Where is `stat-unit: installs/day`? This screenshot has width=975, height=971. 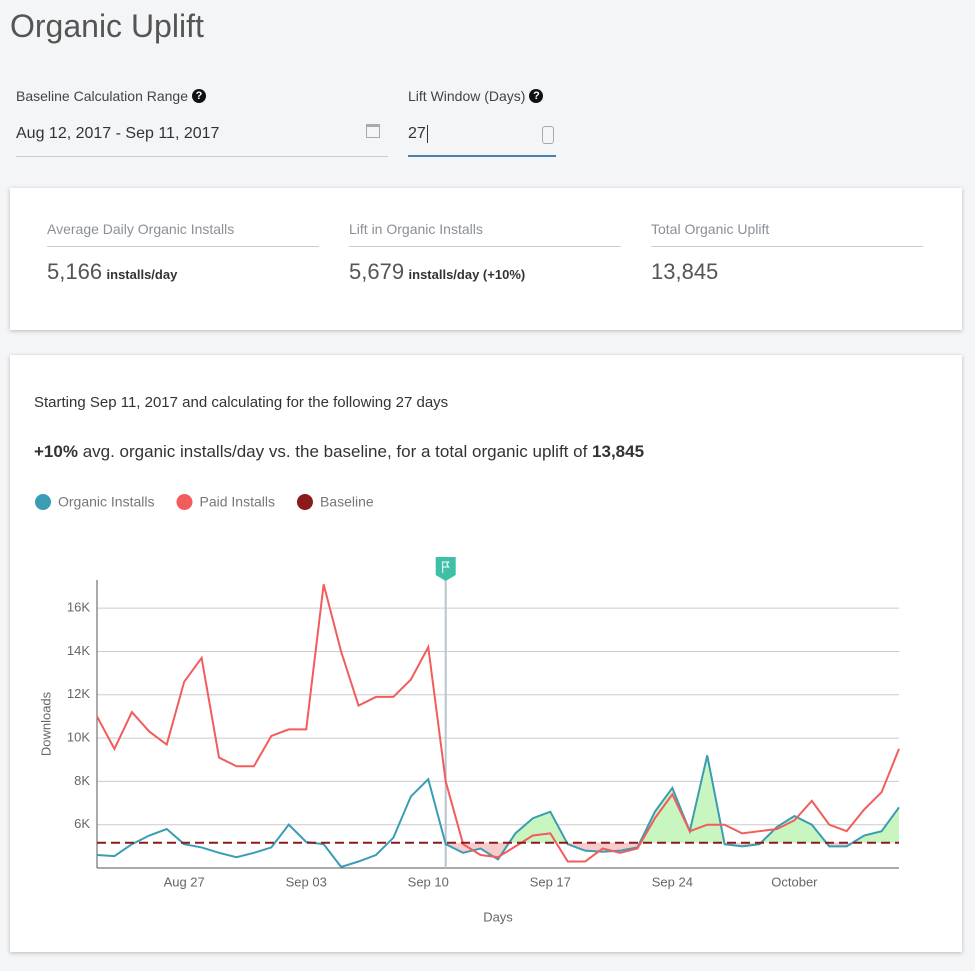 stat-unit: installs/day is located at coordinates (142, 274).